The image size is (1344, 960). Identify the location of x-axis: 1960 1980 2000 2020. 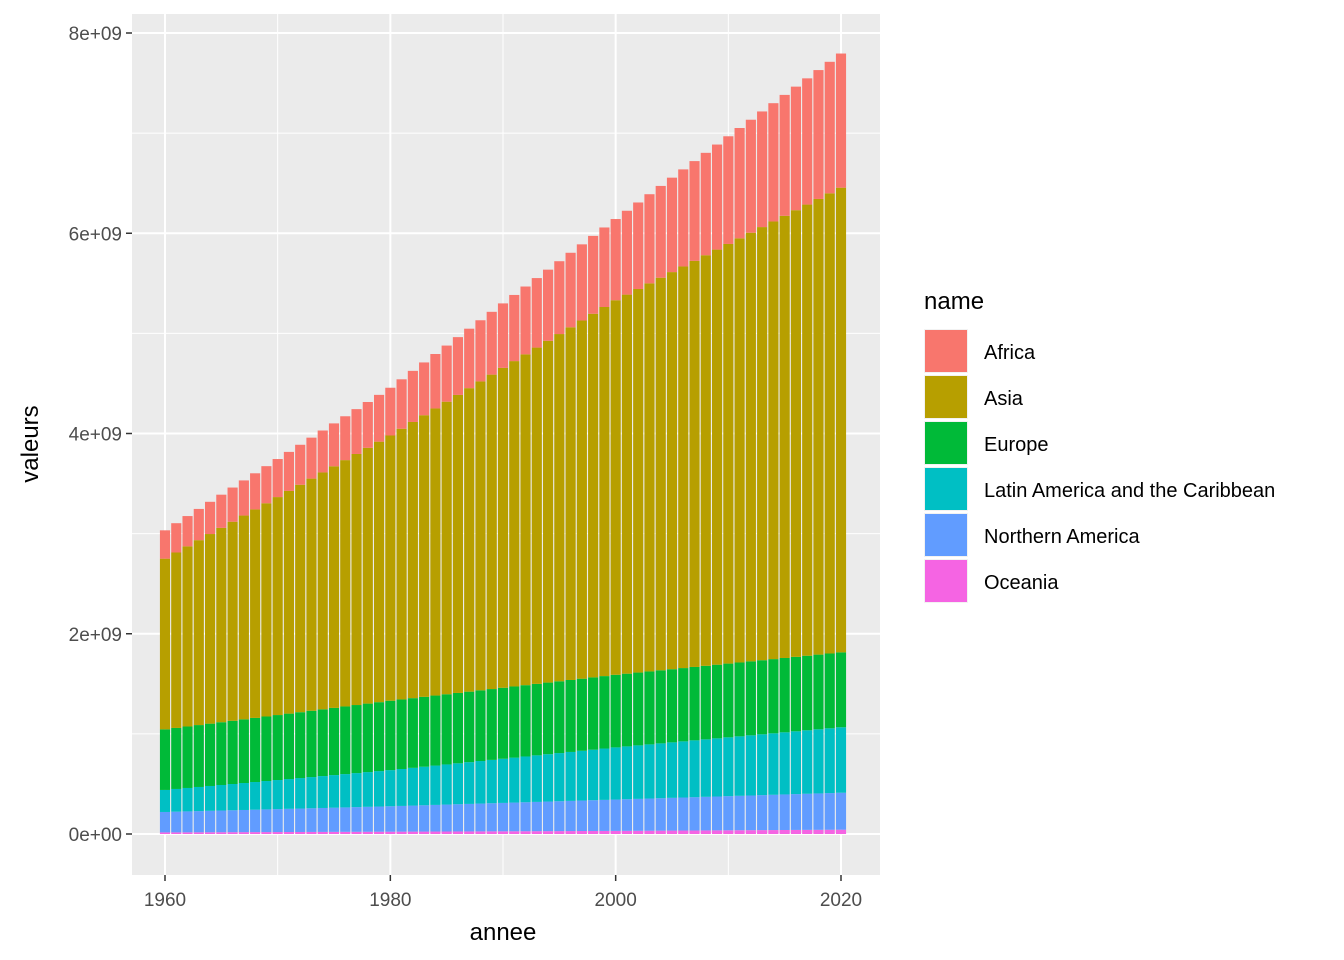
(503, 893).